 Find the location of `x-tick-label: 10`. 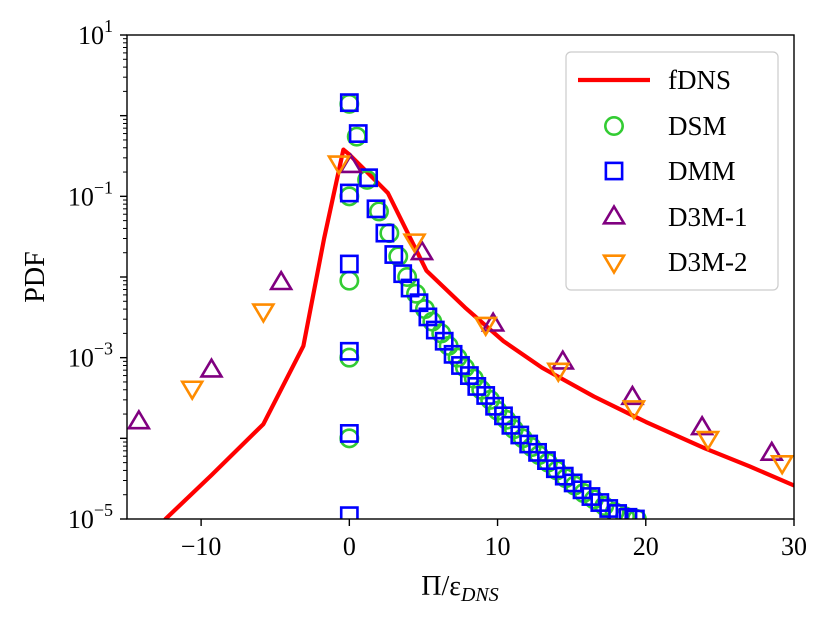

x-tick-label: 10 is located at coordinates (498, 546).